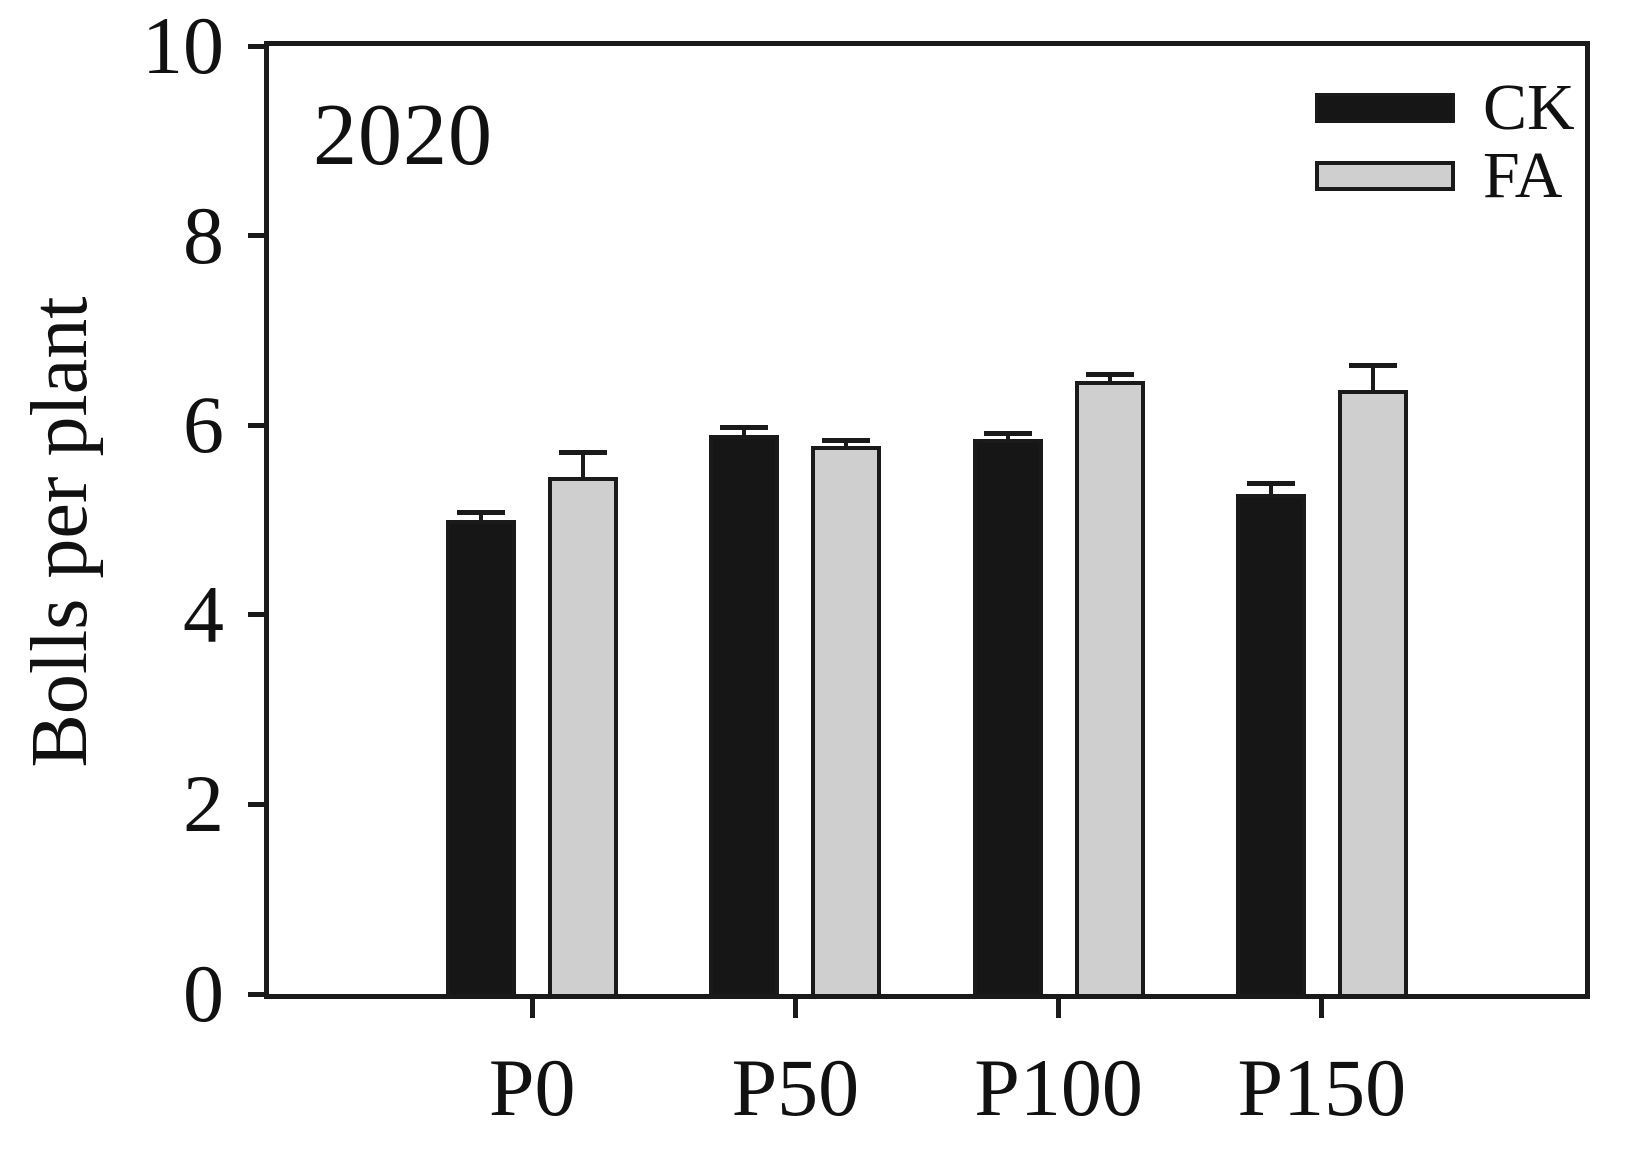 This screenshot has width=1625, height=1154. What do you see at coordinates (532, 1087) in the screenshot?
I see `x-tick-label-p0: P0` at bounding box center [532, 1087].